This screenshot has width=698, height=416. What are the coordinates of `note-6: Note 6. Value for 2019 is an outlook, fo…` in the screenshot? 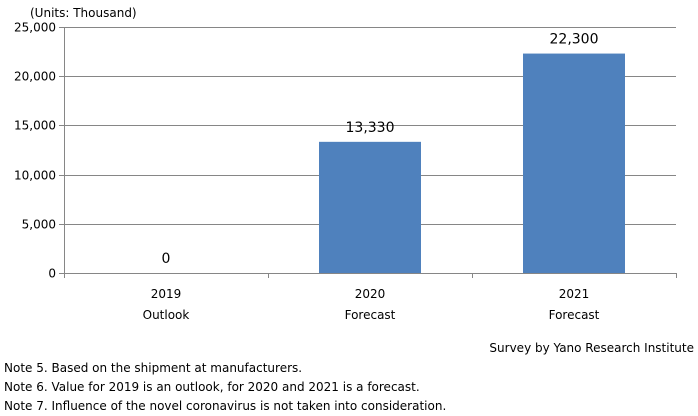 It's located at (212, 387).